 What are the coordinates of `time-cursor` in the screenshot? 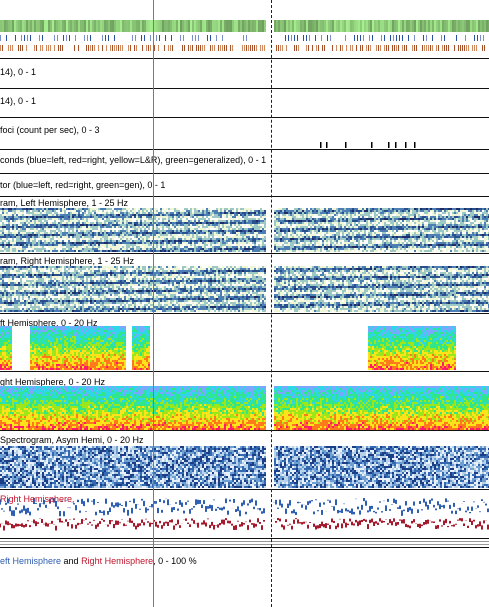 It's located at (153, 303).